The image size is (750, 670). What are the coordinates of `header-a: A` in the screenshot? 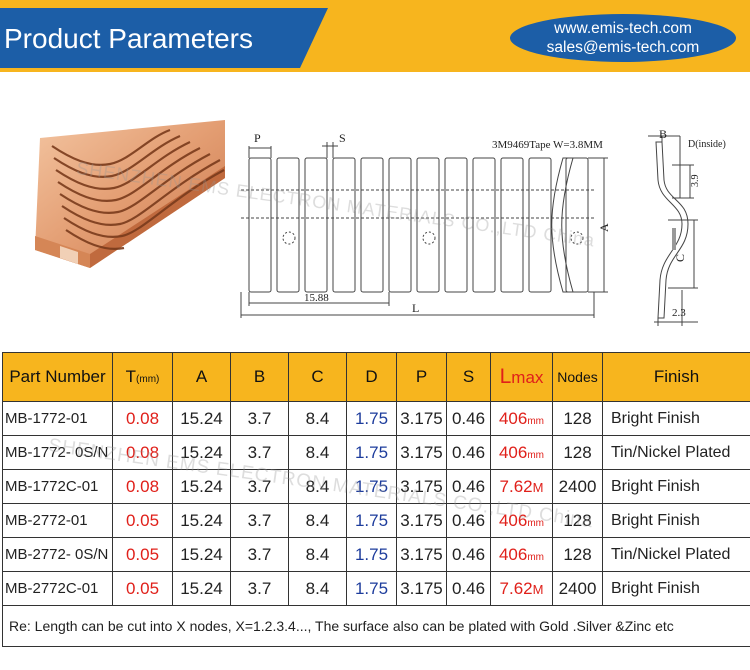 It's located at (201, 377).